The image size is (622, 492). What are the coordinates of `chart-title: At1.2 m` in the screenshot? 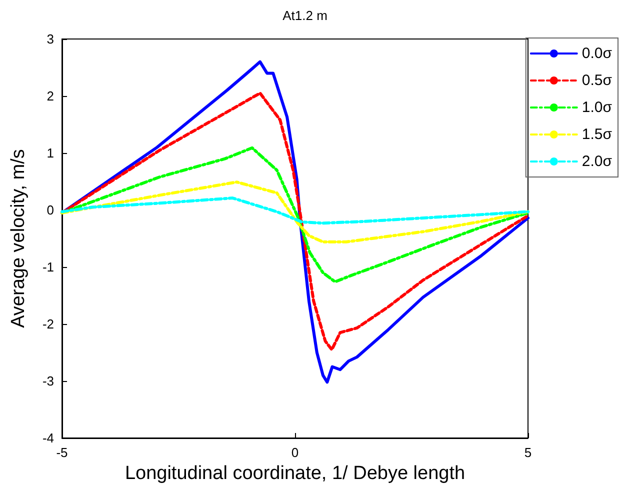 It's located at (305, 15).